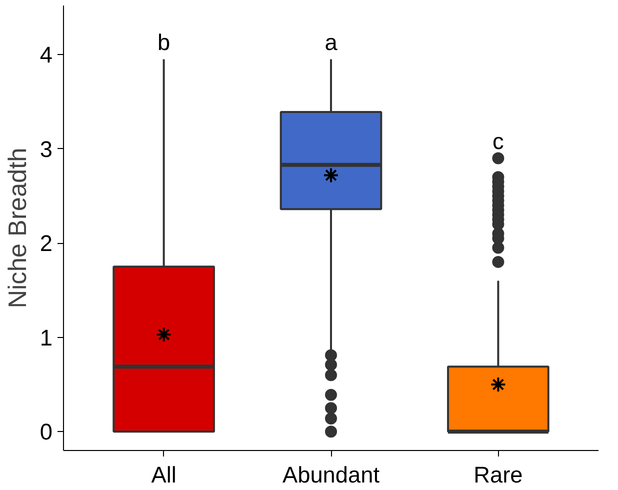 The image size is (618, 490). I want to click on y-tick-label: 3, so click(46, 149).